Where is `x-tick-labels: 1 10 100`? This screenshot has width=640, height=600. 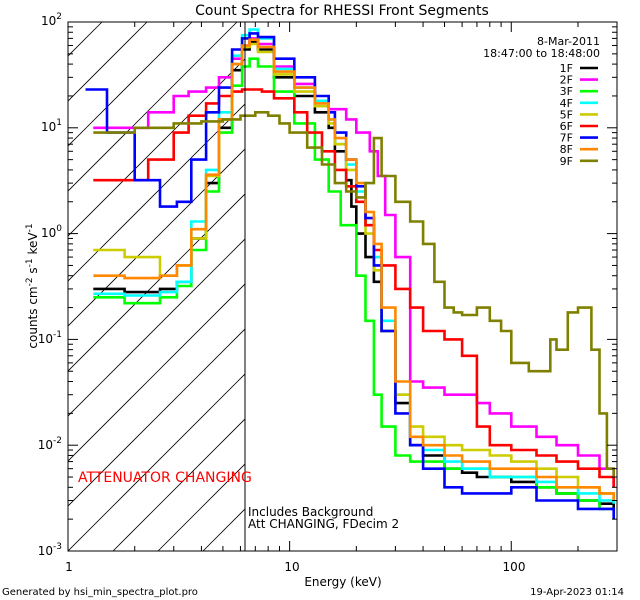 x-tick-labels: 1 10 100 is located at coordinates (295, 567).